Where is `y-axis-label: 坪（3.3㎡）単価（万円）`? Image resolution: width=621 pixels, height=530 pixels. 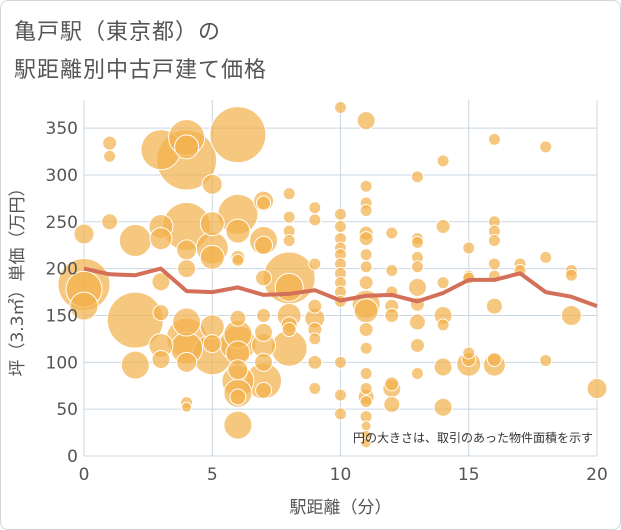 y-axis-label: 坪（3.3㎡）単価（万円） is located at coordinates (18, 277).